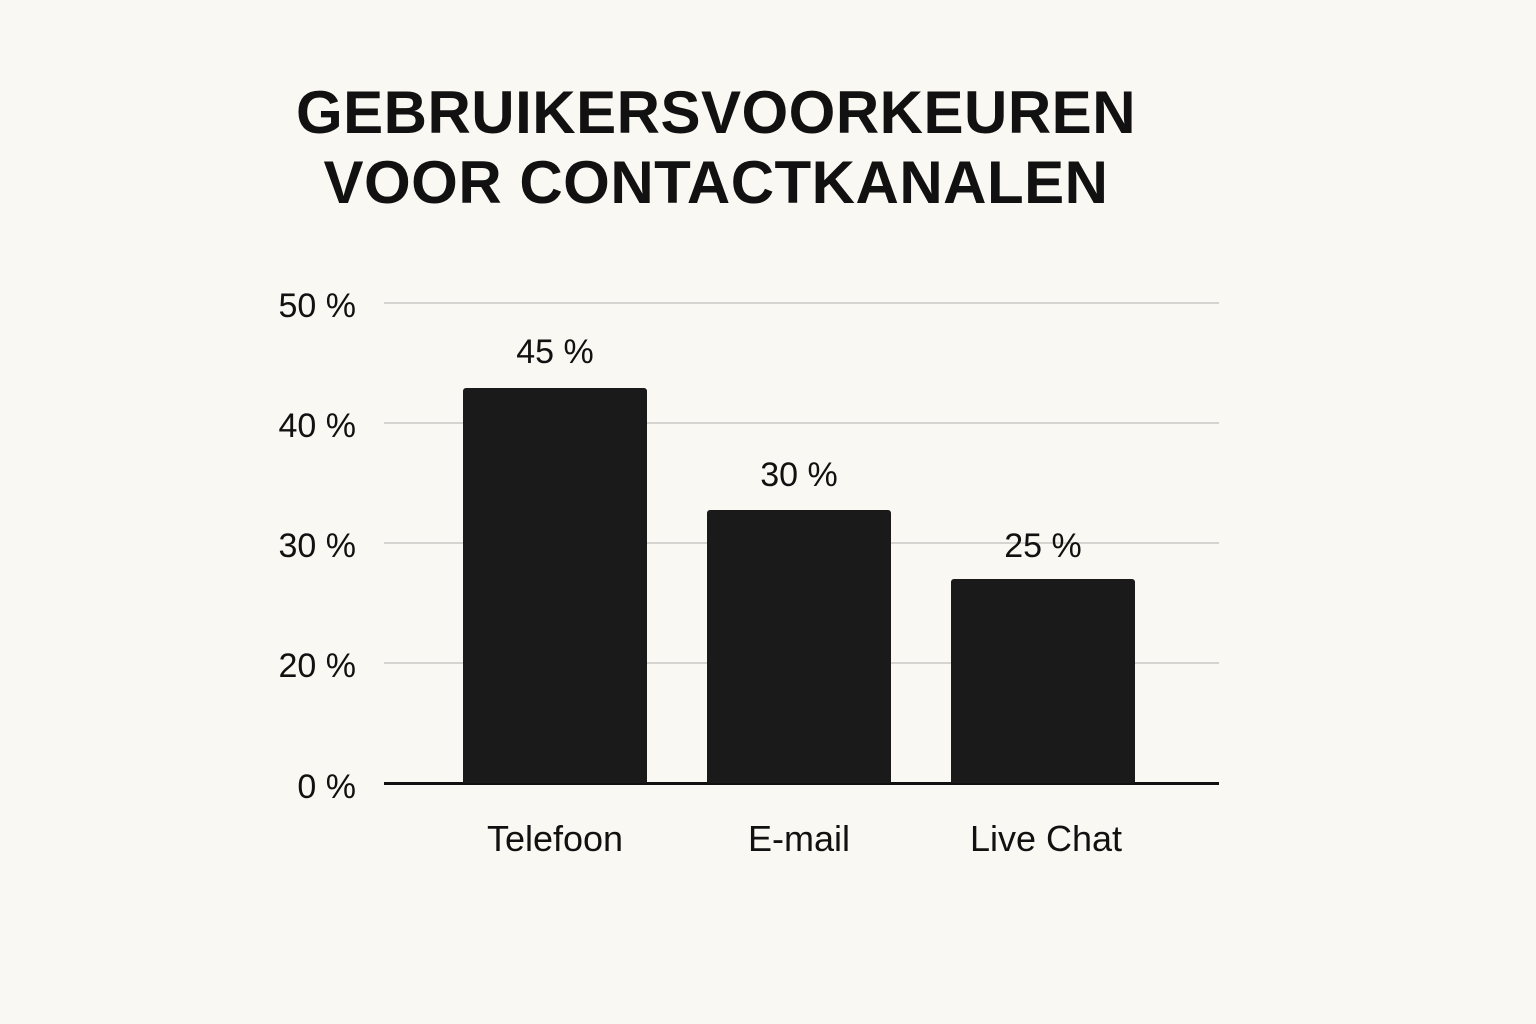 The image size is (1536, 1024). Describe the element at coordinates (555, 838) in the screenshot. I see `xlabel-telefoon: Telefoon` at that location.